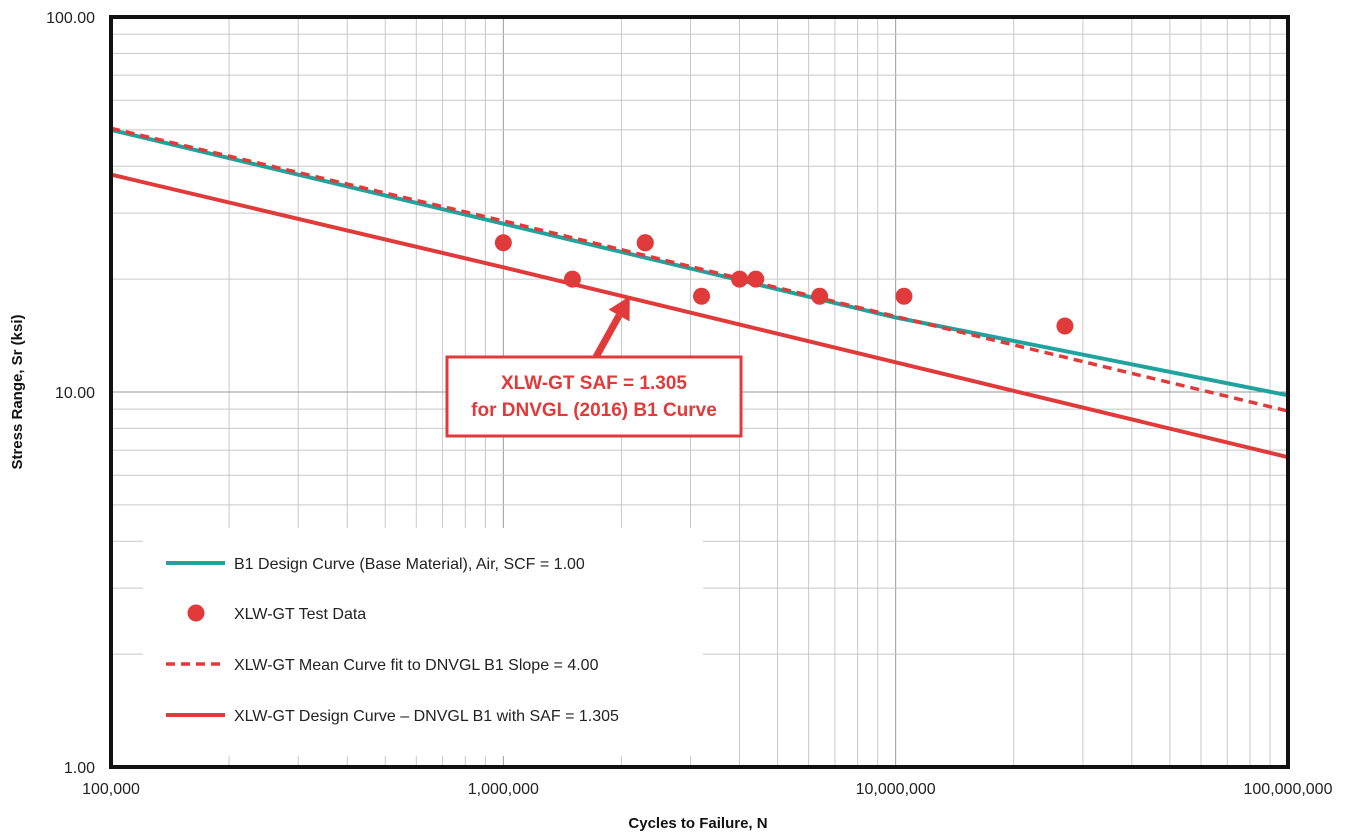 Image resolution: width=1357 pixels, height=836 pixels. What do you see at coordinates (70, 18) in the screenshot?
I see `y-tick-label: 100.00` at bounding box center [70, 18].